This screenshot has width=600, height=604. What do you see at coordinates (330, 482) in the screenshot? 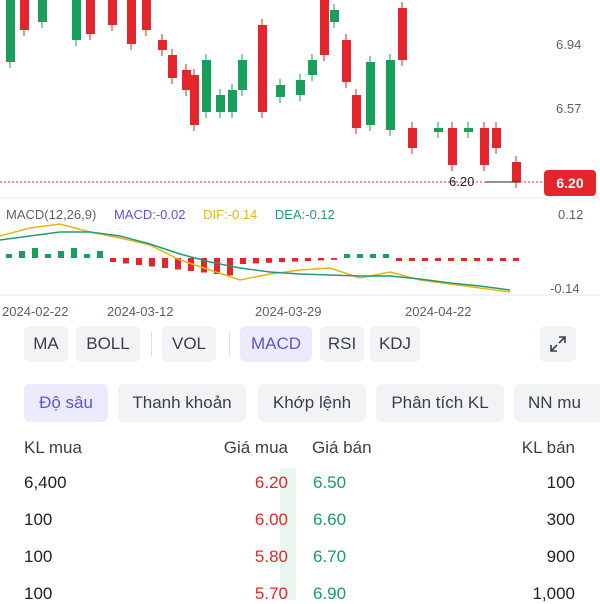
I see `ask-price: 6.50` at bounding box center [330, 482].